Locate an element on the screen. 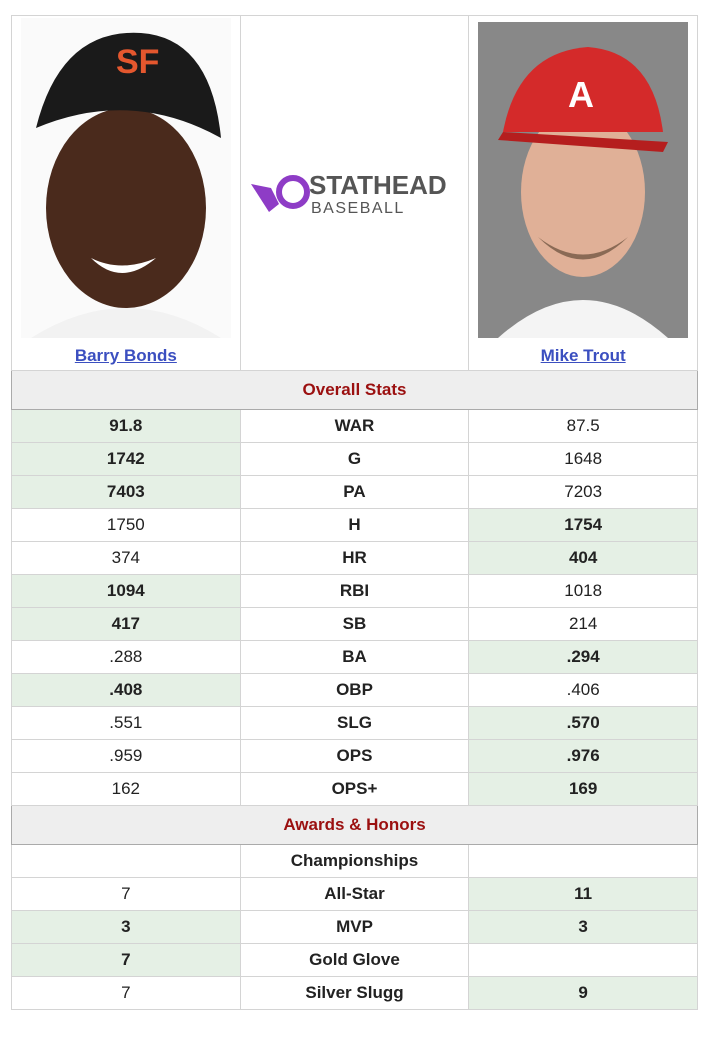  stat-row: 7 Gold Glove is located at coordinates (354, 960).